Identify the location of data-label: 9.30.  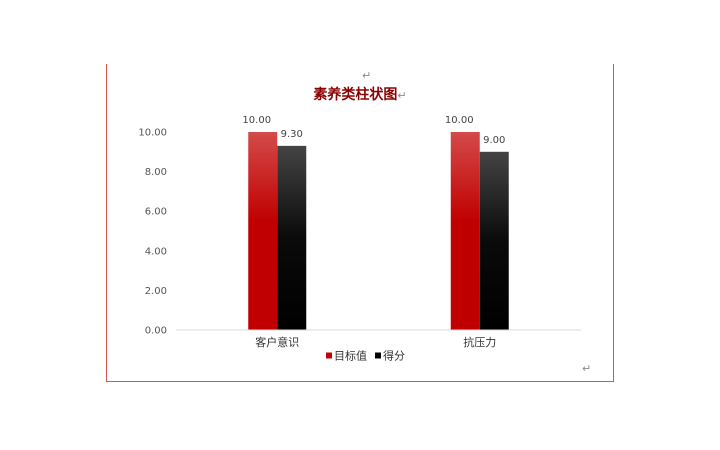
(292, 134).